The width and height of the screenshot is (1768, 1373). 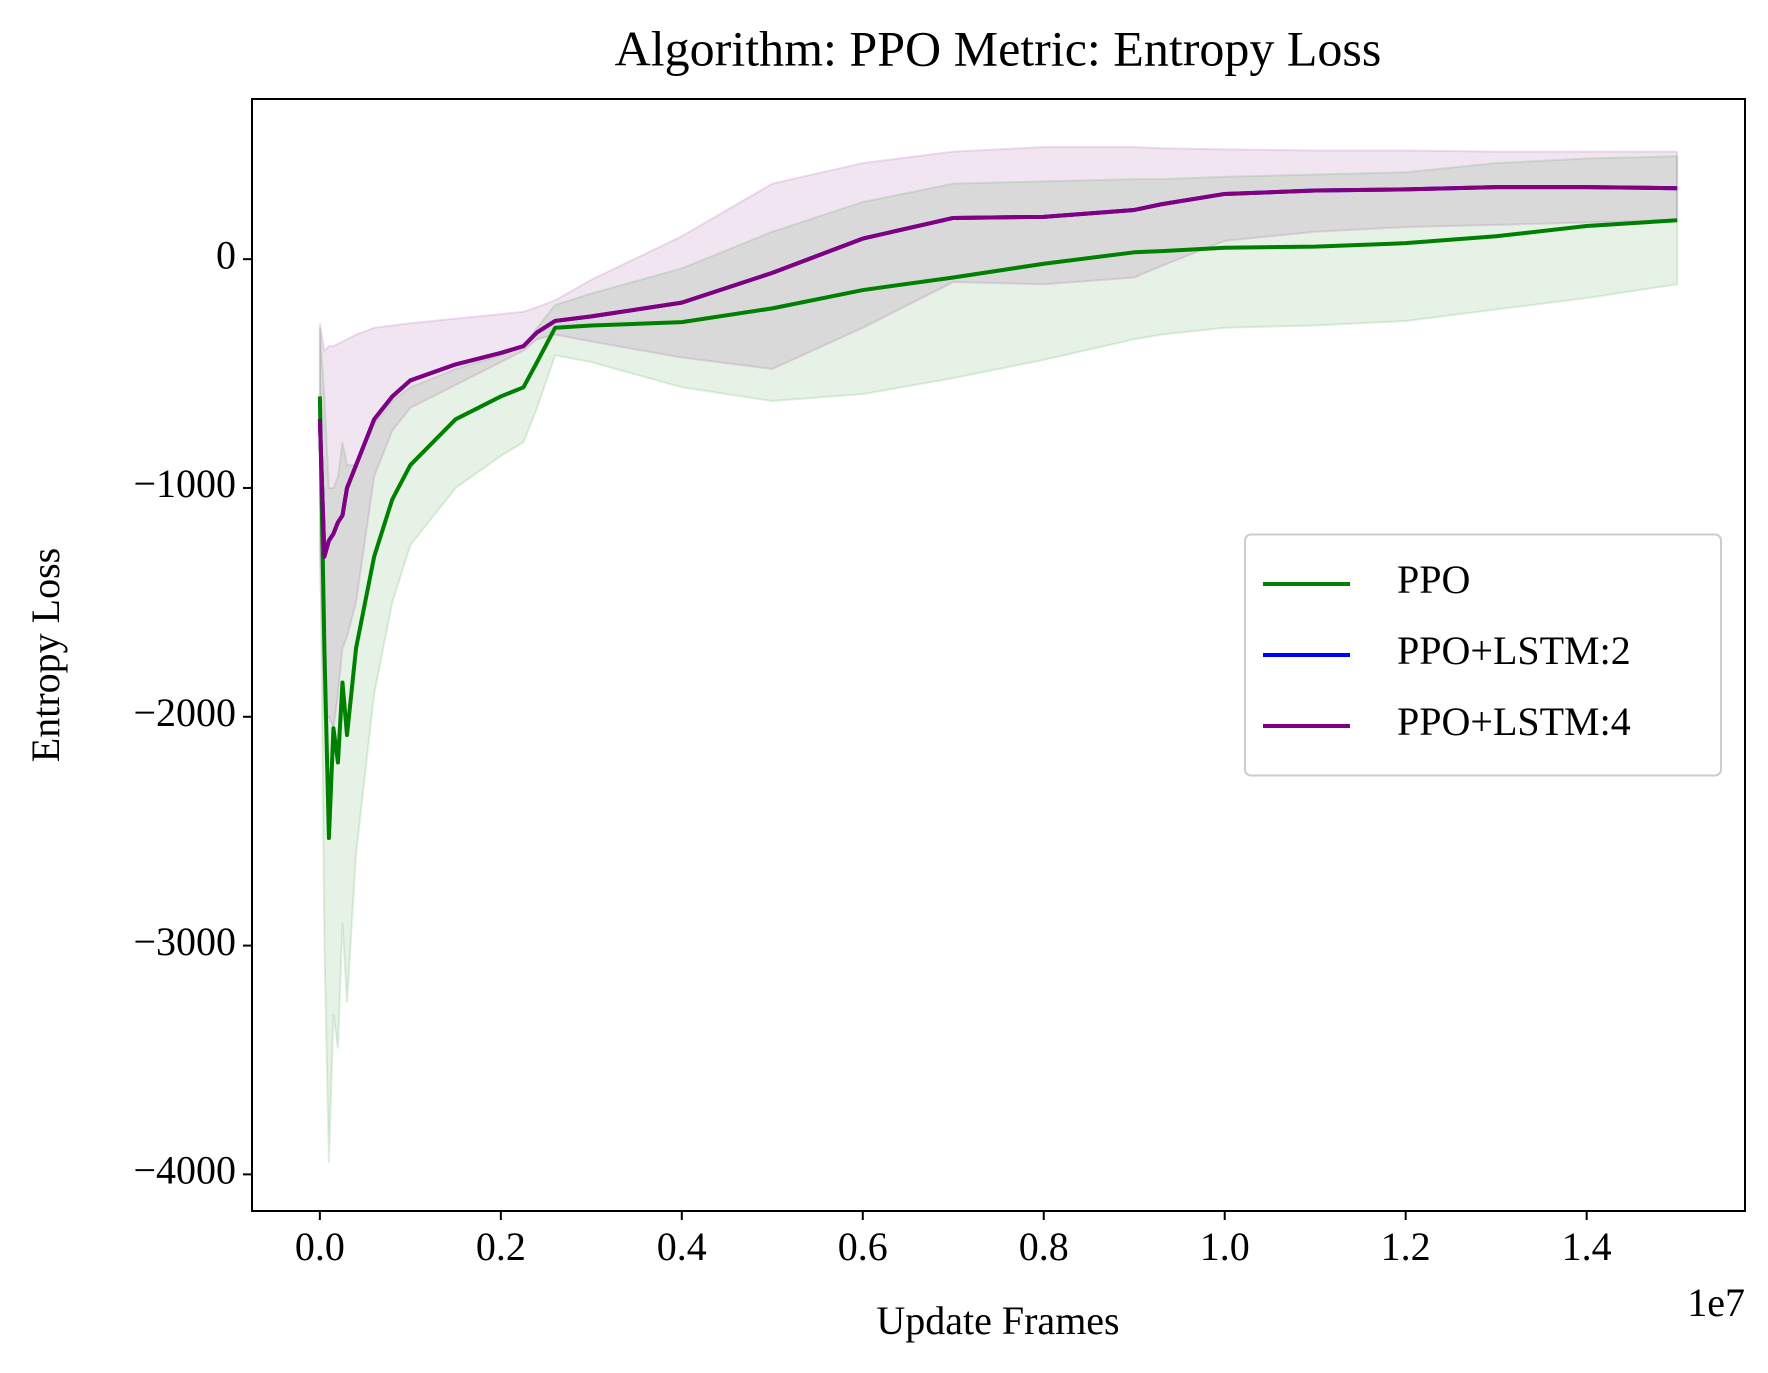 I want to click on x-offset-label: 1e7, so click(x=1716, y=1302).